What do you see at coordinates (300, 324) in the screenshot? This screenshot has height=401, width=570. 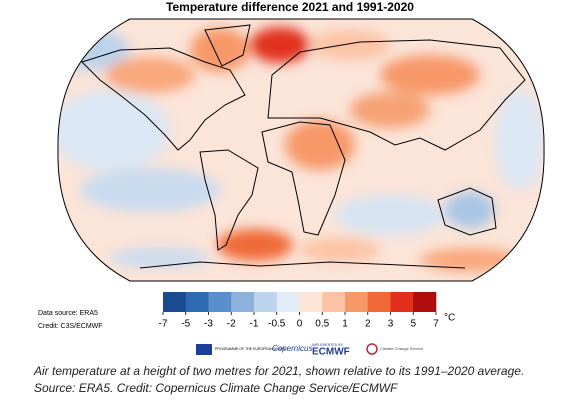 I see `colorbar-tick-label: 0` at bounding box center [300, 324].